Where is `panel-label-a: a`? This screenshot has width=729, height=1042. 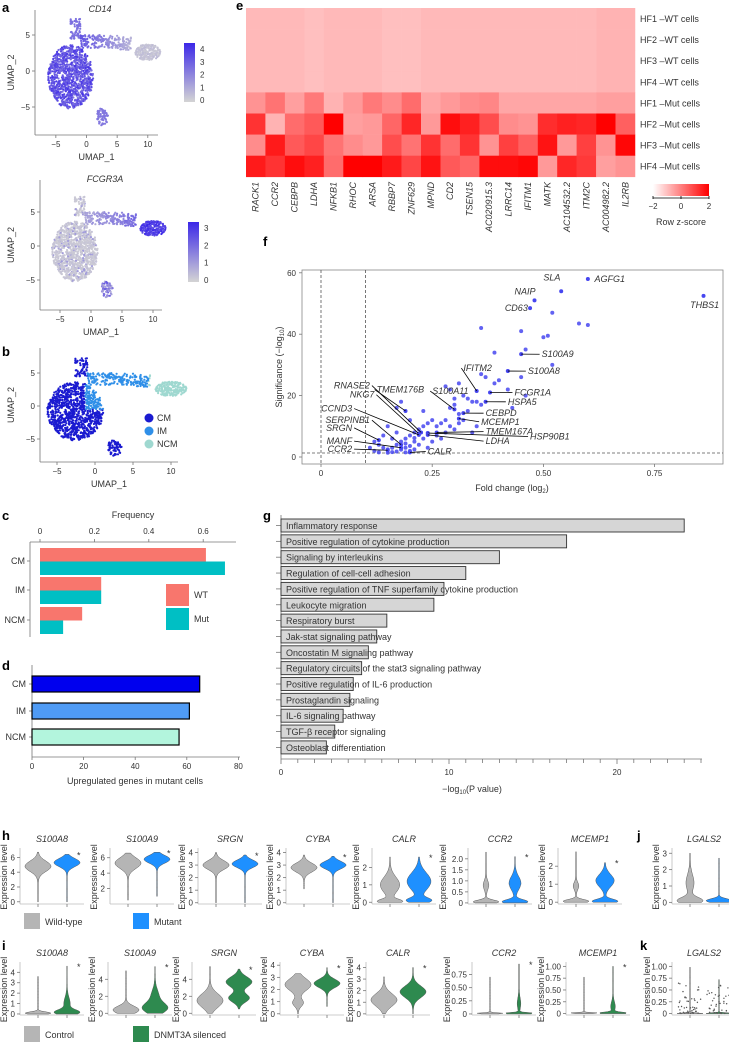 panel-label-a: a is located at coordinates (6, 7).